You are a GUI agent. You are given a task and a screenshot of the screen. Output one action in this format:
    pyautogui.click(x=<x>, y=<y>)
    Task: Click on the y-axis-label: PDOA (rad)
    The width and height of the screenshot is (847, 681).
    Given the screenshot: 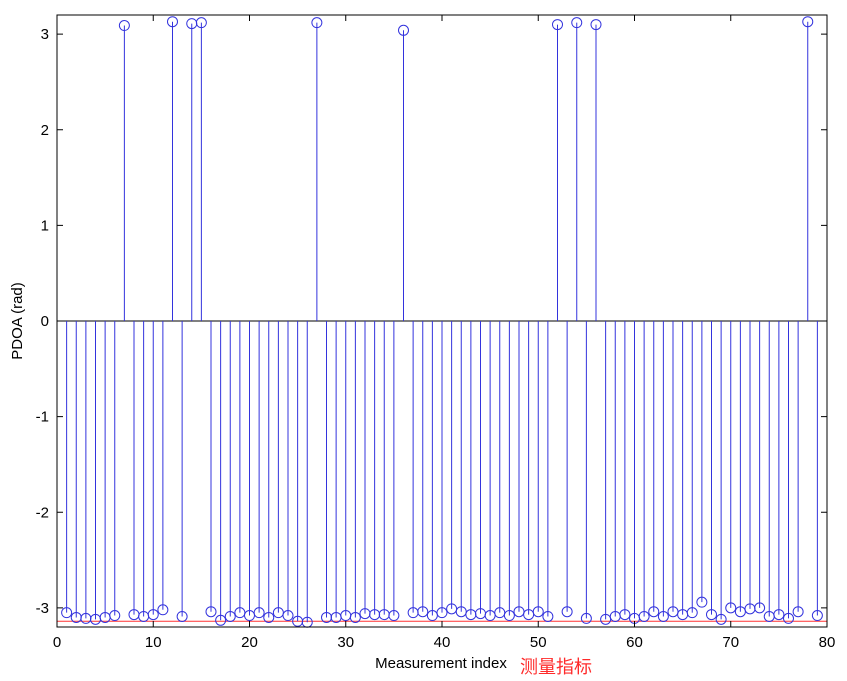 What is the action you would take?
    pyautogui.click(x=17, y=321)
    